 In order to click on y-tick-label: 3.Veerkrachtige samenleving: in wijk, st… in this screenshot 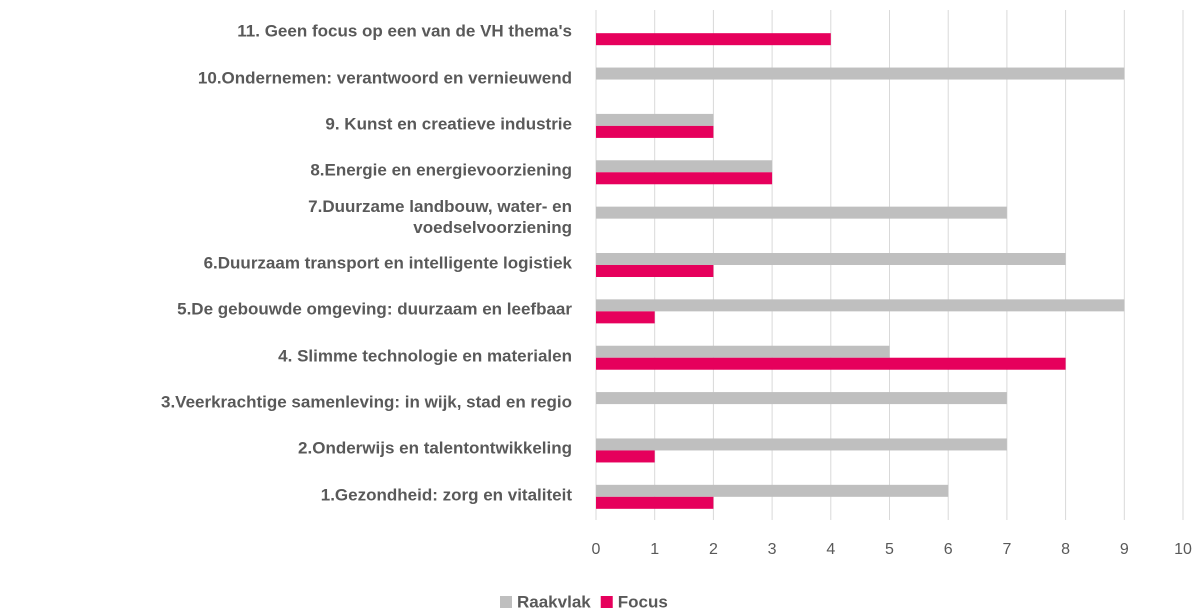, I will do `click(366, 402)`.